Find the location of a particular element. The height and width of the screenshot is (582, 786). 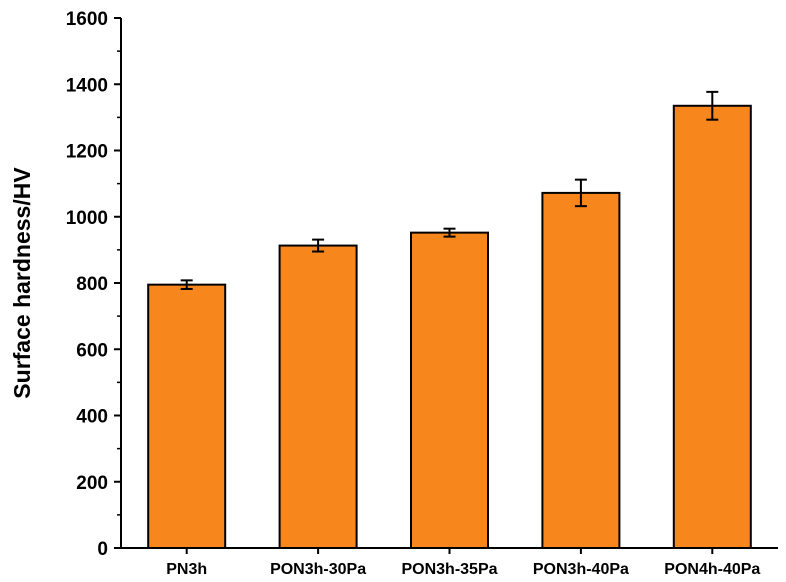

y-tick-label-0: 0 is located at coordinates (102, 549).